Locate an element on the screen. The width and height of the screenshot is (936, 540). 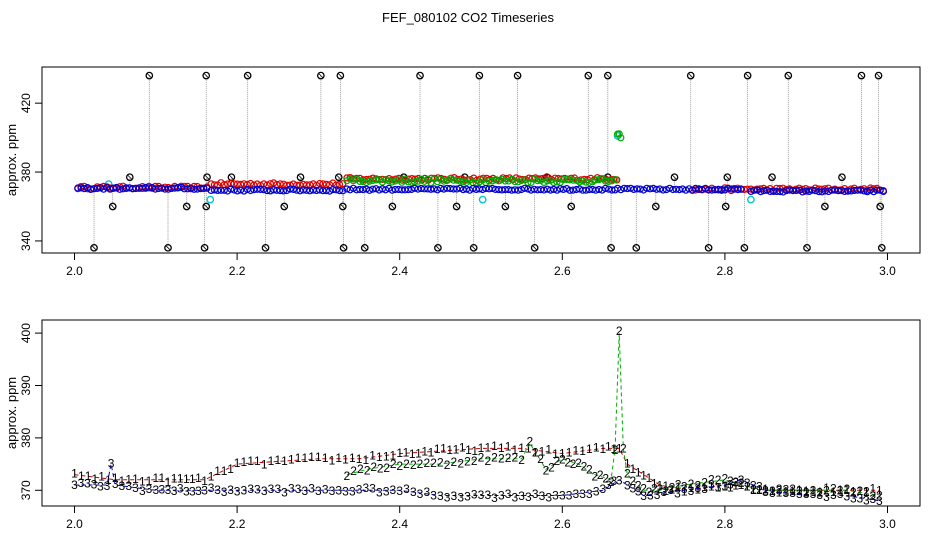
x-tick-label: 2.4 is located at coordinates (399, 271).